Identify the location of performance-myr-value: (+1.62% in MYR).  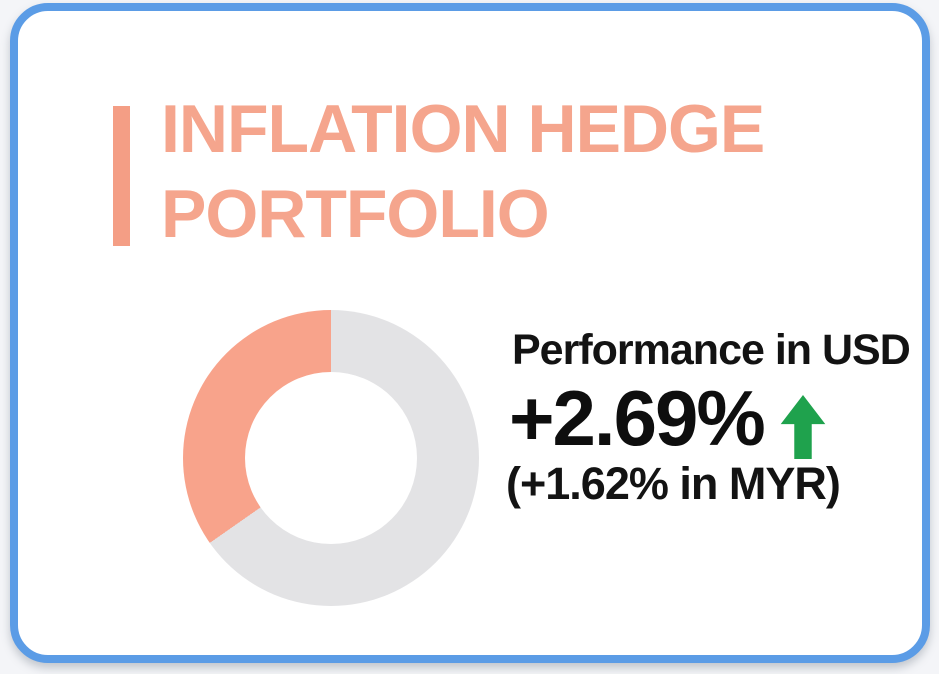
(673, 483).